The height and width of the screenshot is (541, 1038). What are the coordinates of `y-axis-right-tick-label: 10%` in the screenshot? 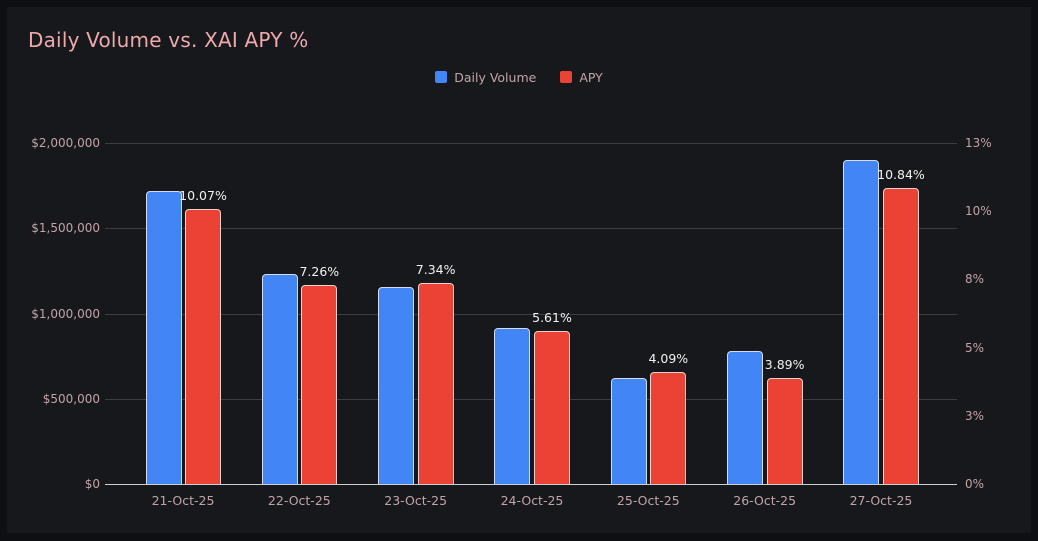 It's located at (978, 211).